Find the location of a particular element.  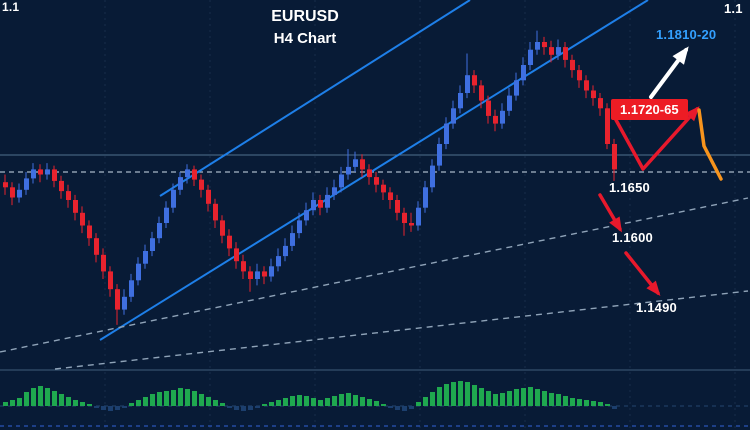

red-target-arrow-1600-head is located at coordinates (615, 224).